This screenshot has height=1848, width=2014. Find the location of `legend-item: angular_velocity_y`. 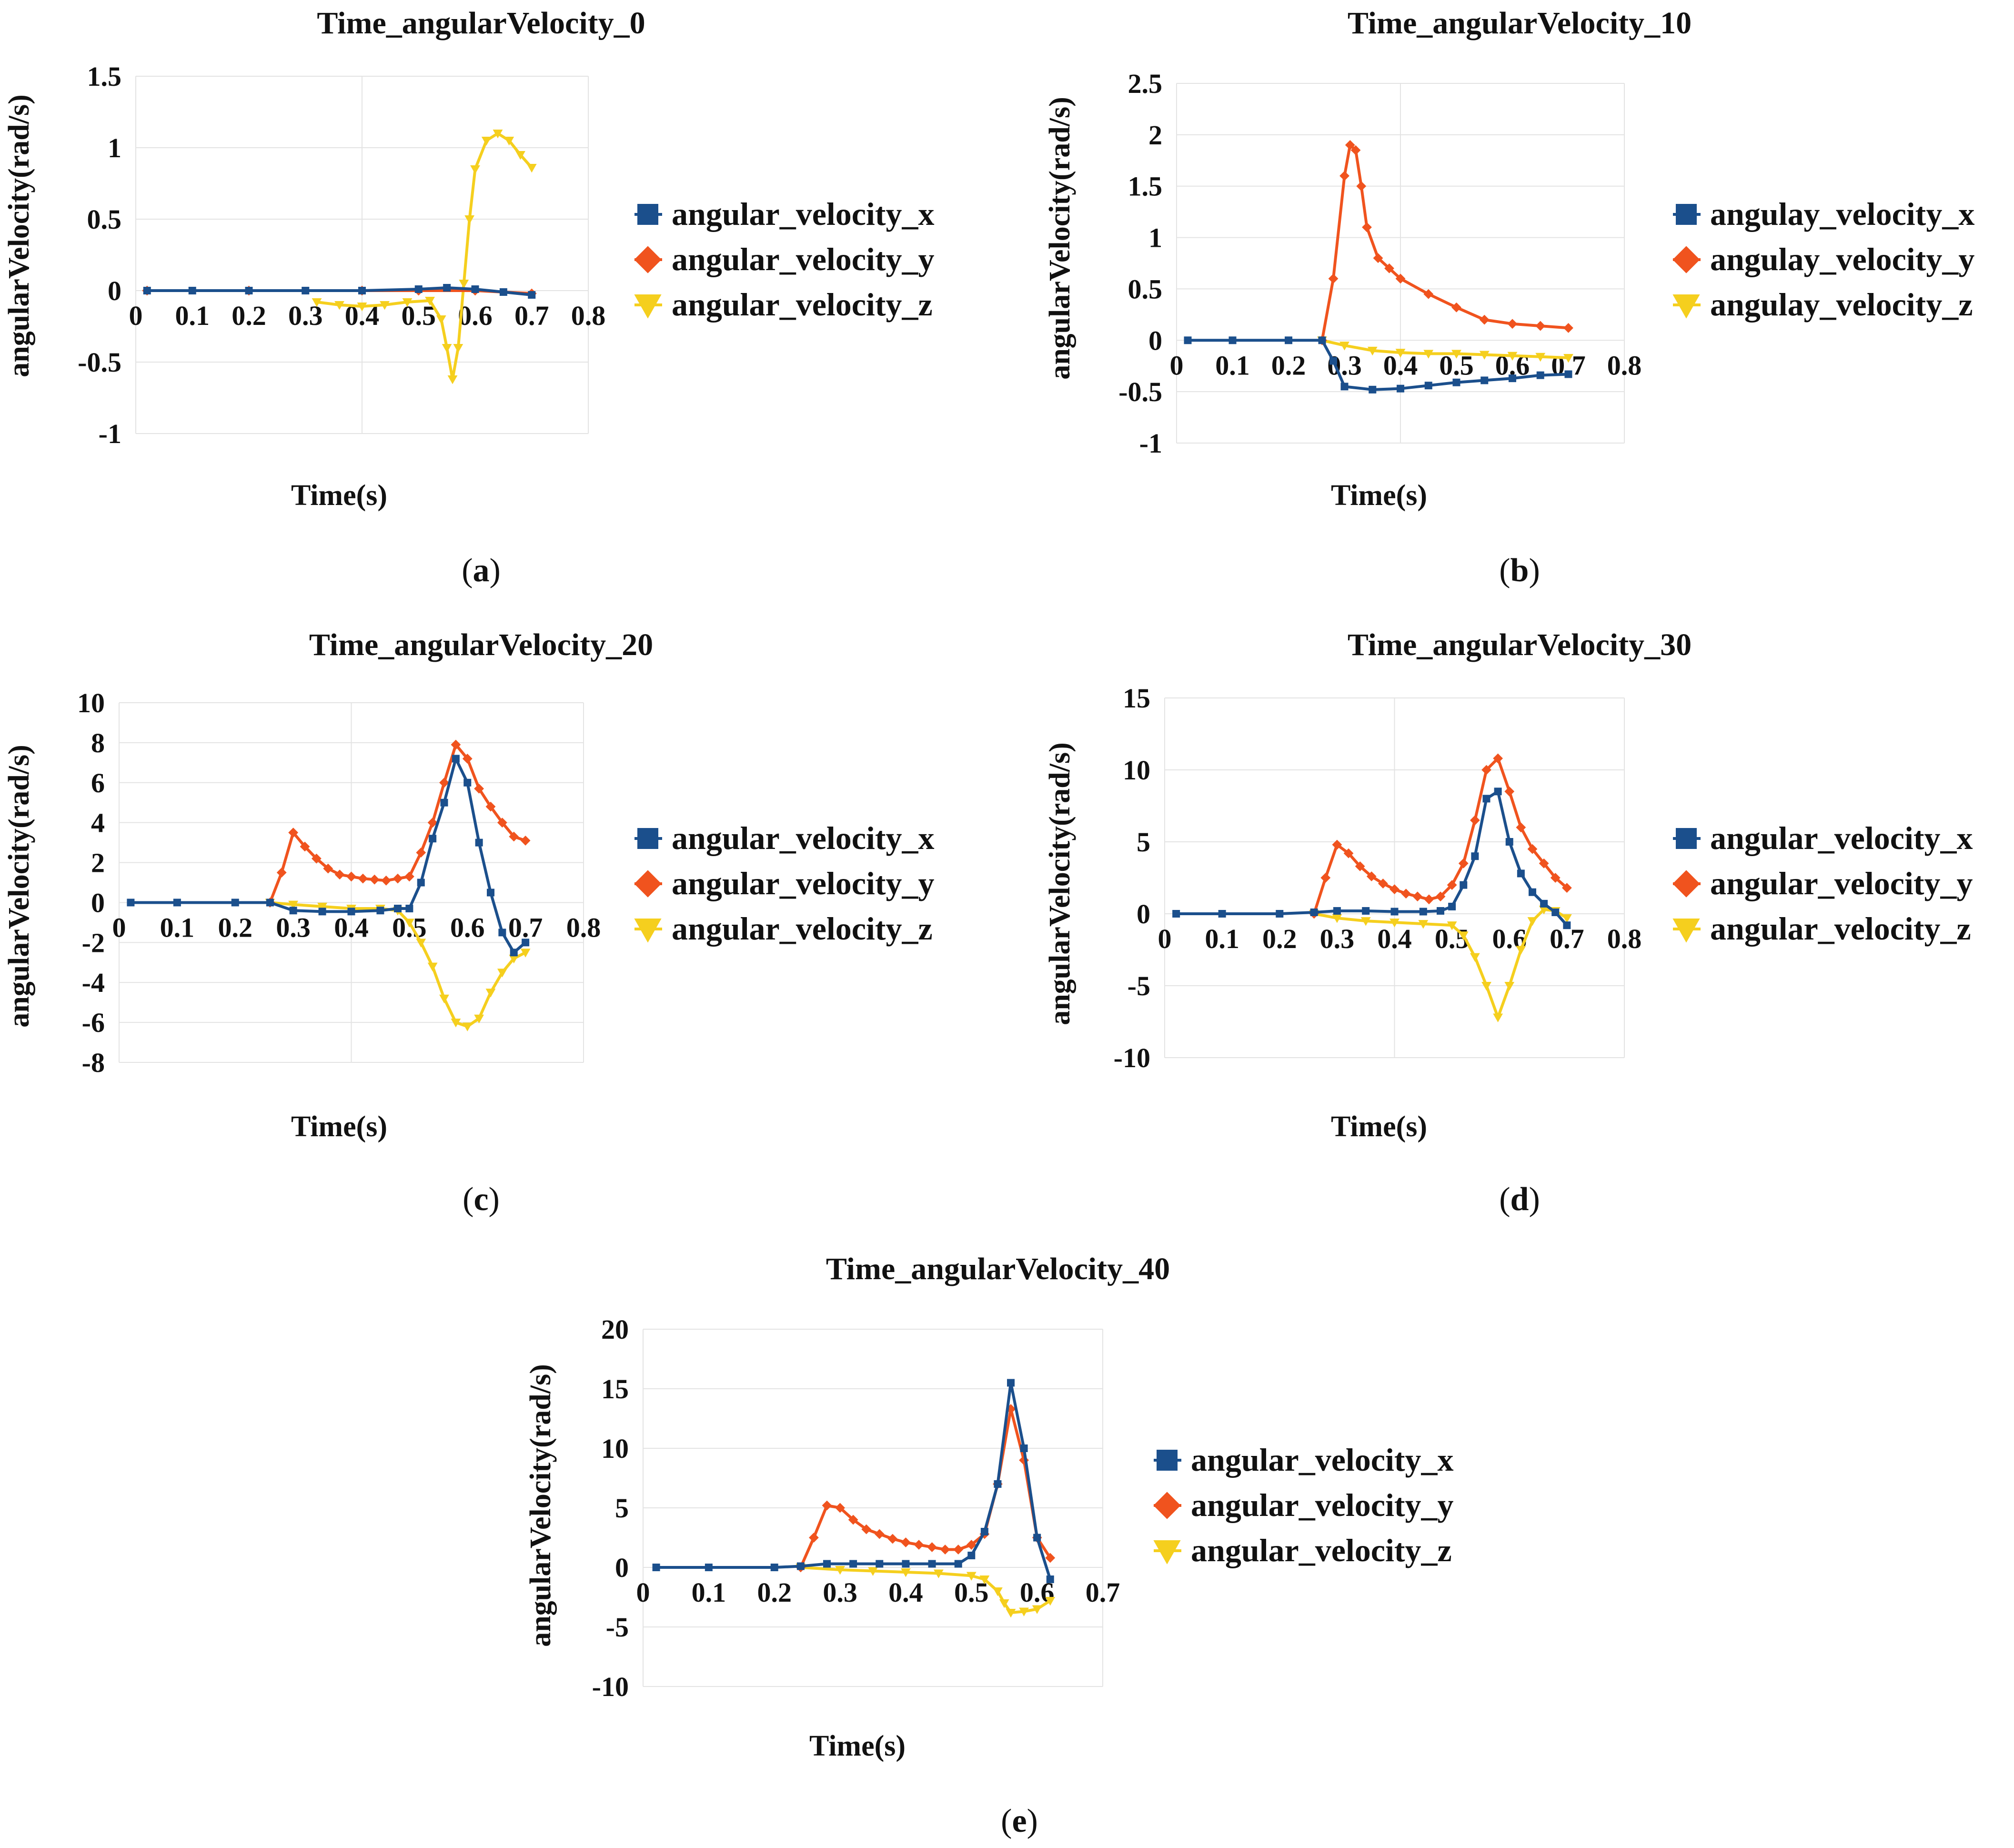

legend-item: angular_velocity_y is located at coordinates (784, 883).